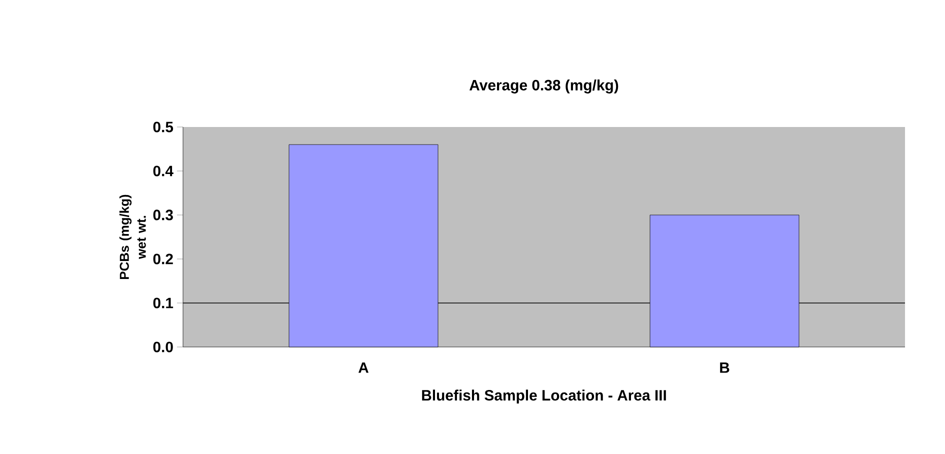 The width and height of the screenshot is (945, 454). I want to click on x-axis-title: Bluefish Sample Location - Area III, so click(544, 397).